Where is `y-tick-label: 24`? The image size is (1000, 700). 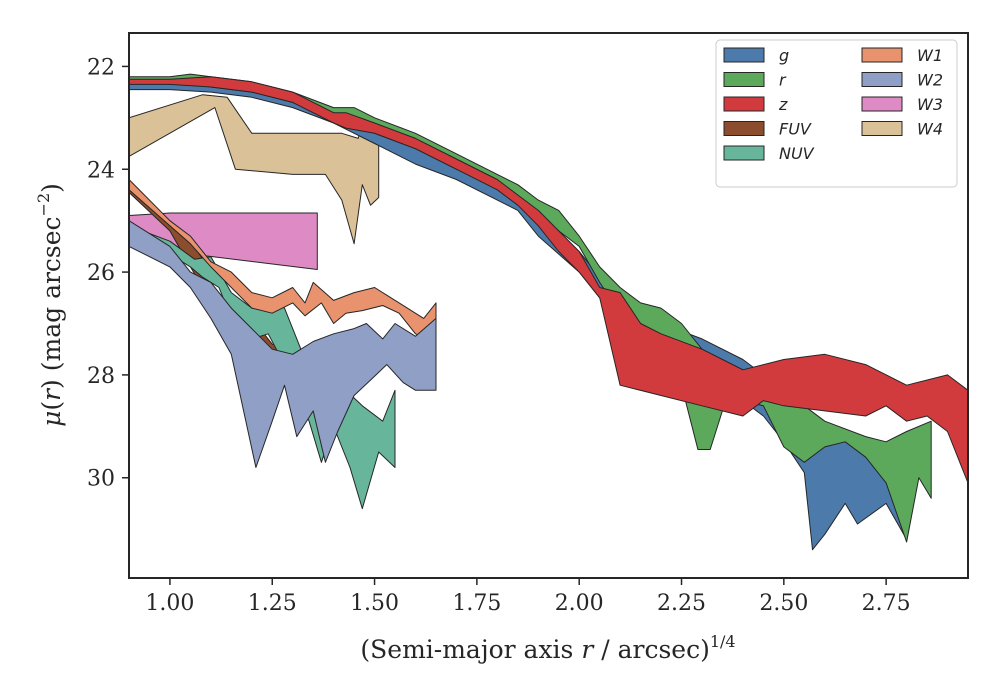
y-tick-label: 24 is located at coordinates (101, 170).